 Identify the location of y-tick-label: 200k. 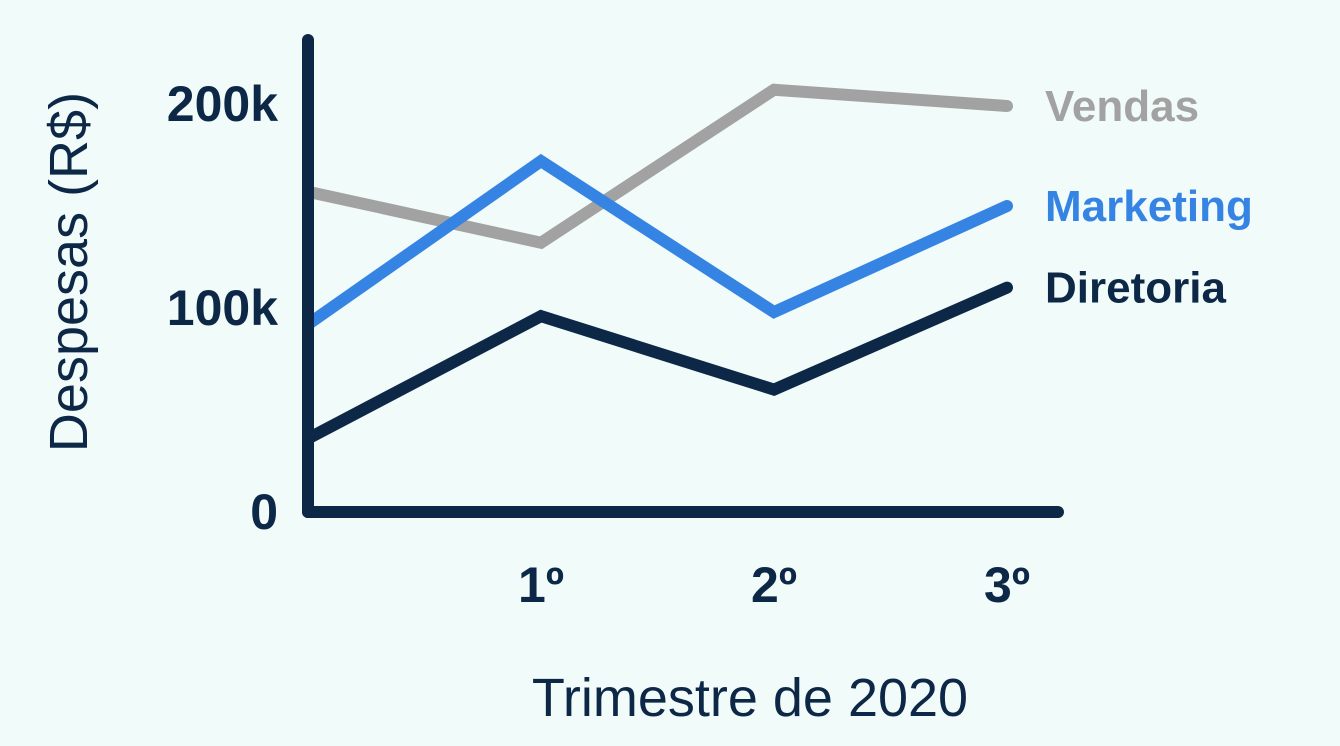
(222, 104).